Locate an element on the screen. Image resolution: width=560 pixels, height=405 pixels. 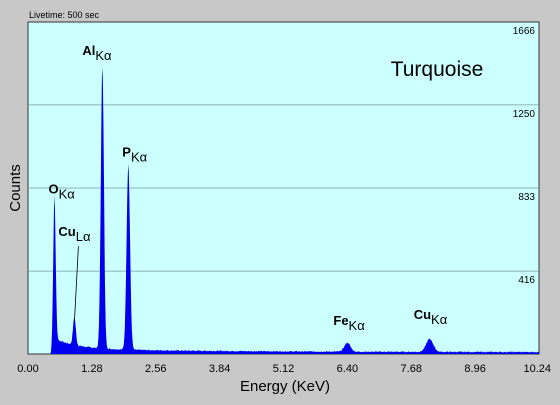
y-tick-labels: 416 833 1250 1666 is located at coordinates (524, 156).